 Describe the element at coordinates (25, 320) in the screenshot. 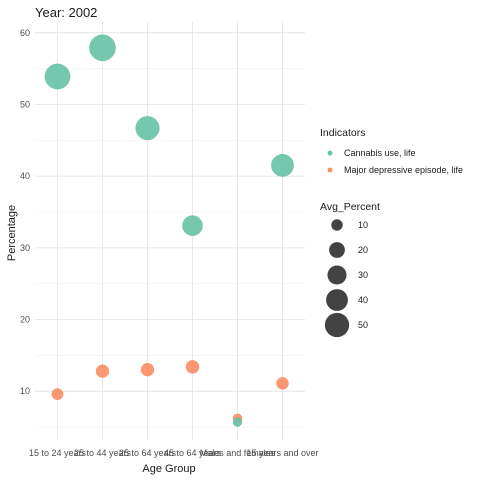

I see `y-tick-label: 20` at that location.